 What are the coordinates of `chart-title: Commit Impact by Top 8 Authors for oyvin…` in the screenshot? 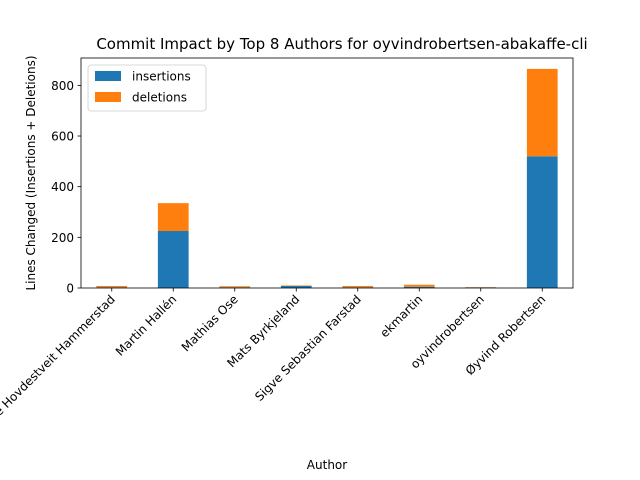 It's located at (341, 44).